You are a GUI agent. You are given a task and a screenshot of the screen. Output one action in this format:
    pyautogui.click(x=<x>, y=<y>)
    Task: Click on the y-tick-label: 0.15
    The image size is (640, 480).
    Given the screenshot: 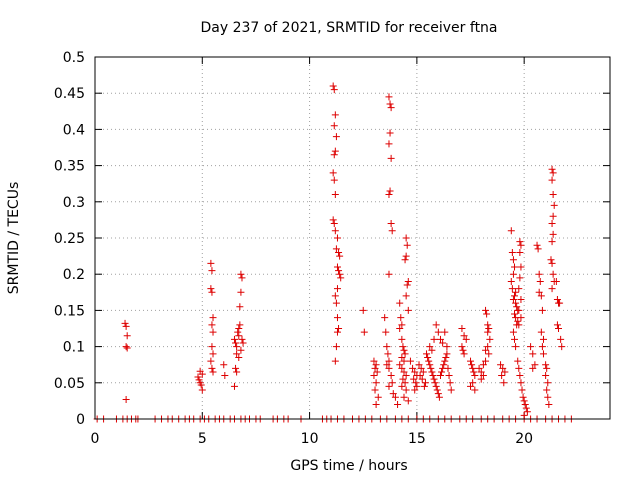 What is the action you would take?
    pyautogui.click(x=69, y=311)
    